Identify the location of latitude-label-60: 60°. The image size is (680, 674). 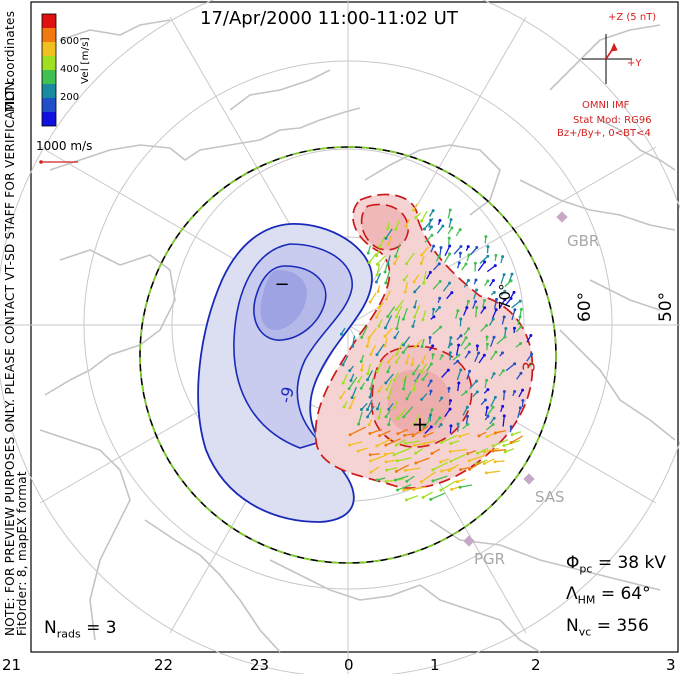
(585, 306).